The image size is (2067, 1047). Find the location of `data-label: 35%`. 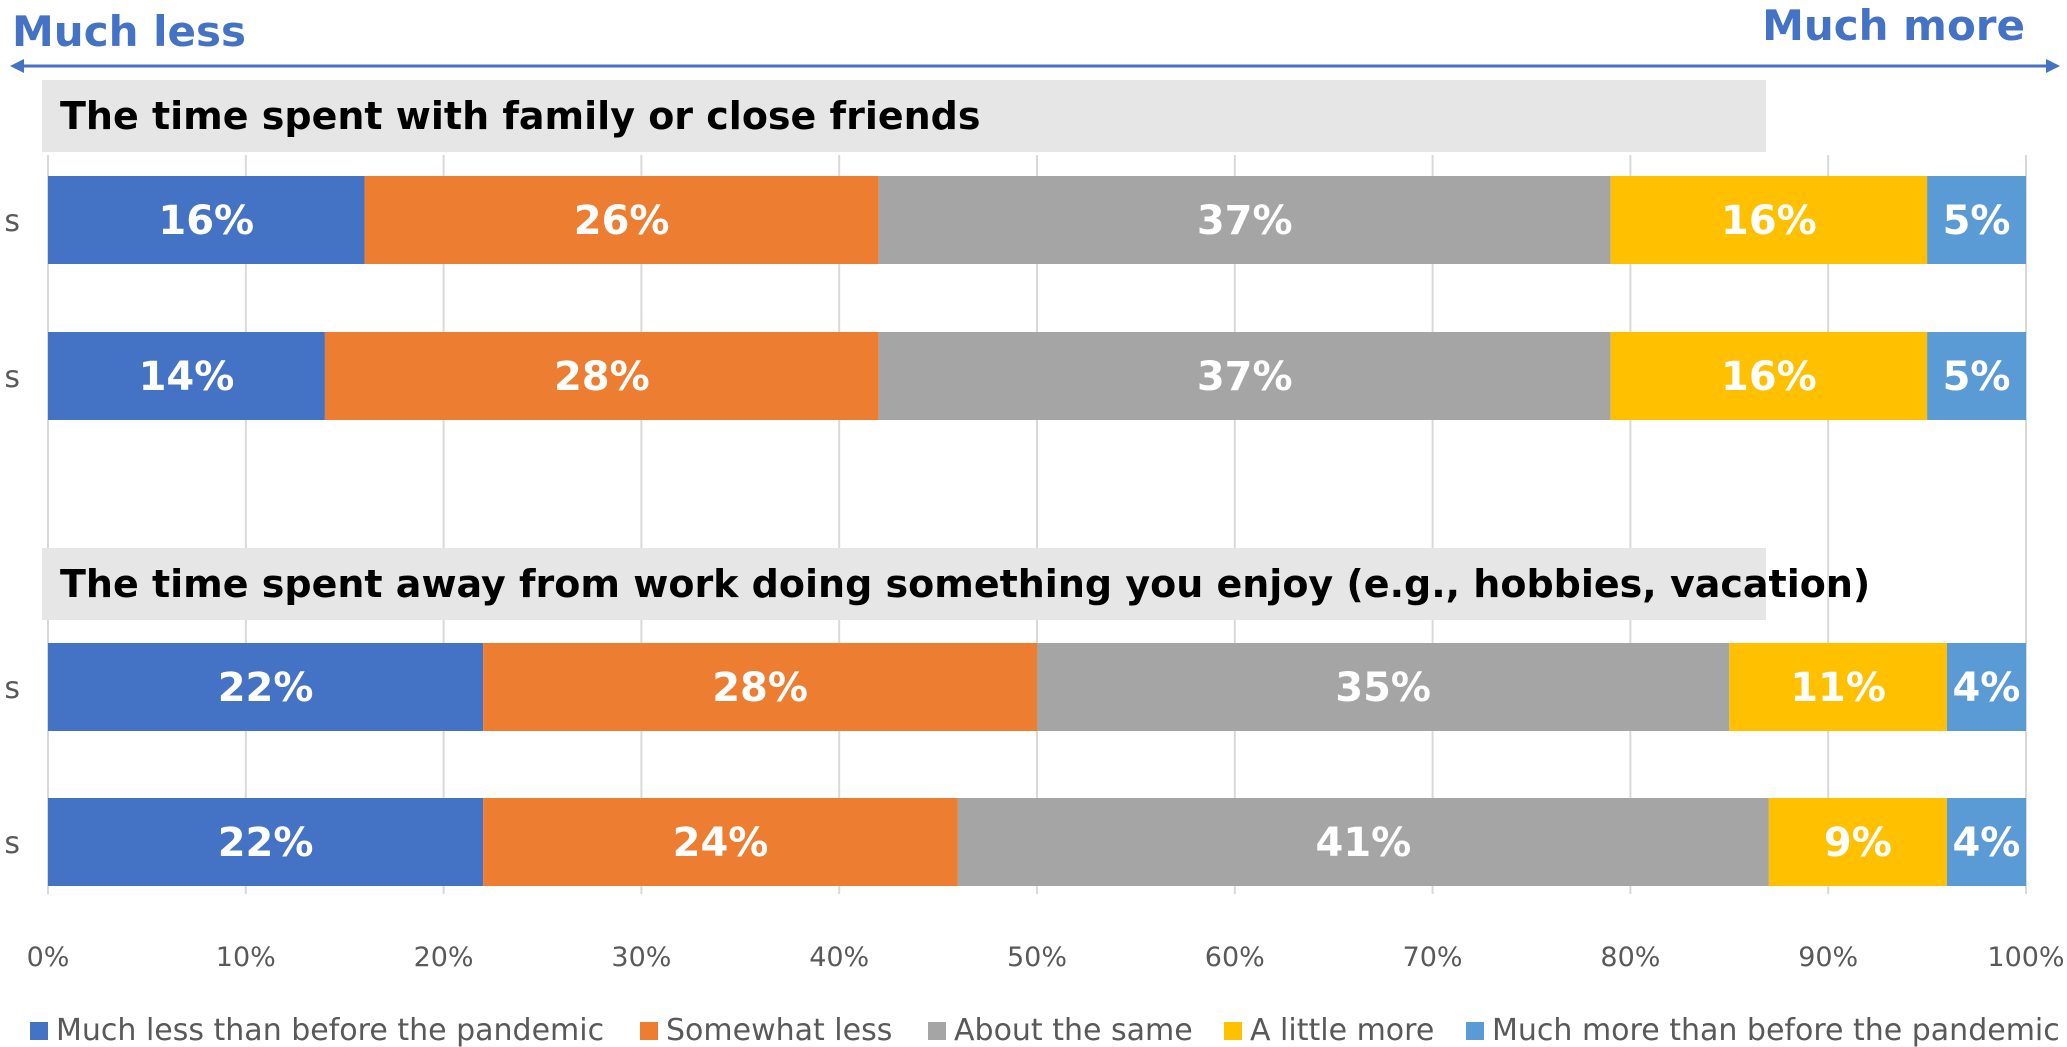

data-label: 35% is located at coordinates (1383, 688).